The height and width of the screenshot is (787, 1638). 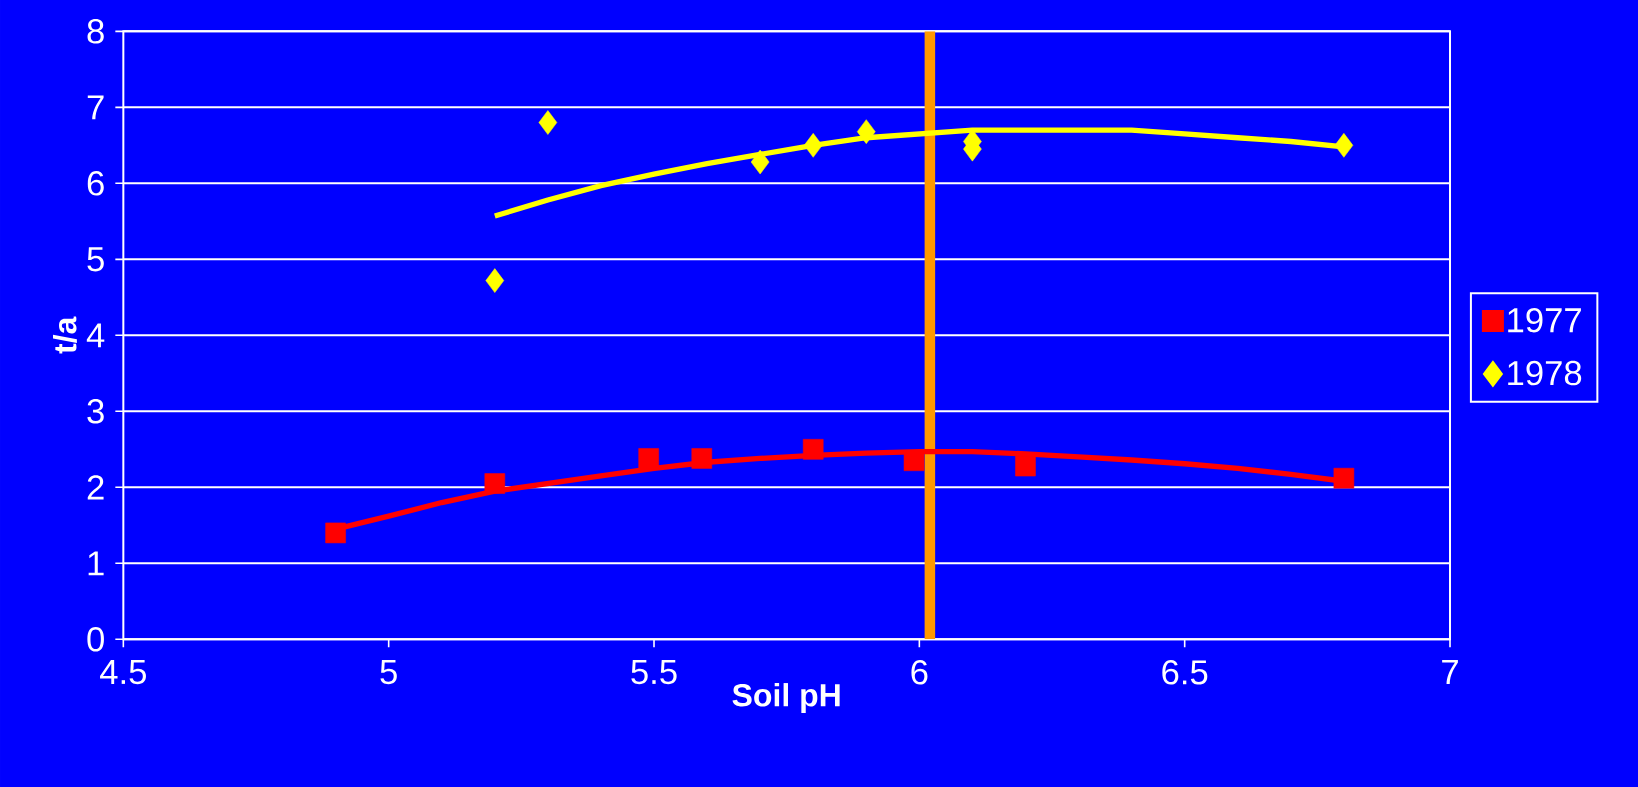 I want to click on y-axis-title: t/a, so click(x=65, y=335).